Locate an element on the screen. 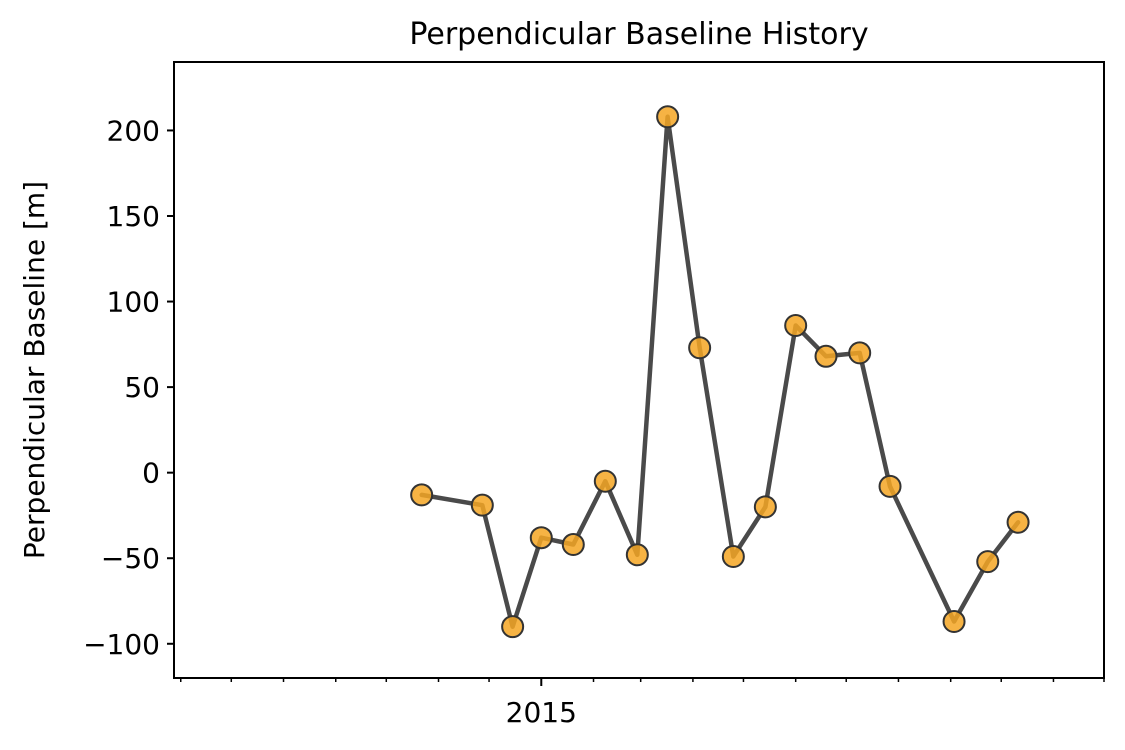  y-tick-label: 100 is located at coordinates (133, 302).